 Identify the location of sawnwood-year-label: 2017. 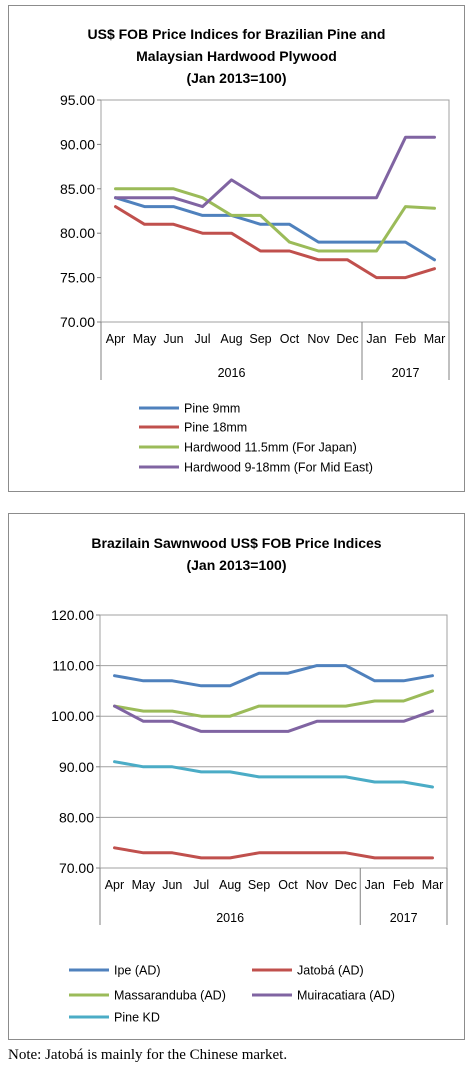
(404, 918).